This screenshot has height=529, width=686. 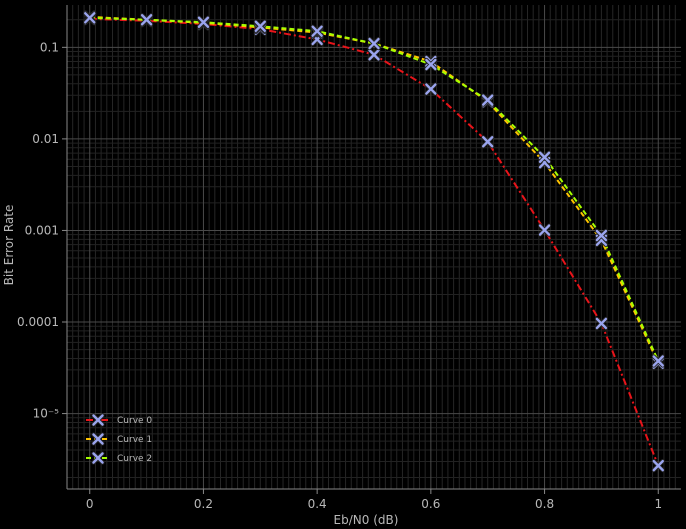 What do you see at coordinates (9, 245) in the screenshot?
I see `y-axis-label: Bit Error Rate` at bounding box center [9, 245].